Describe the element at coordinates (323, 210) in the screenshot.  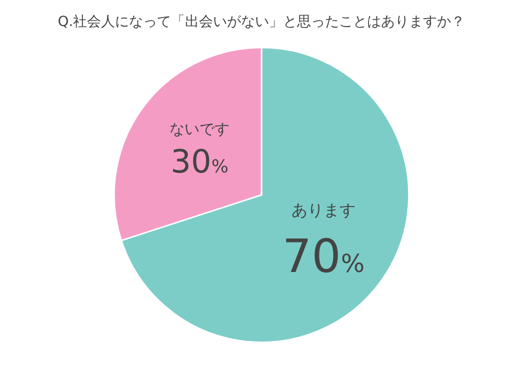
I see `slice-label: あります` at that location.